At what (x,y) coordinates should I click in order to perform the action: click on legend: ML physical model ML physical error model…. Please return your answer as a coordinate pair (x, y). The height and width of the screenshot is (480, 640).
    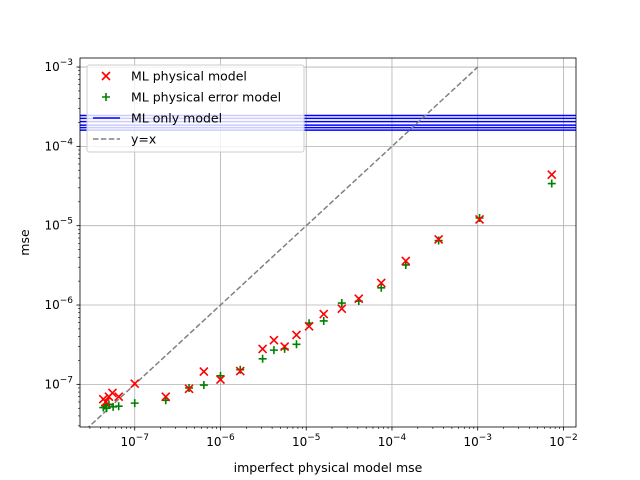
    Looking at the image, I should click on (195, 108).